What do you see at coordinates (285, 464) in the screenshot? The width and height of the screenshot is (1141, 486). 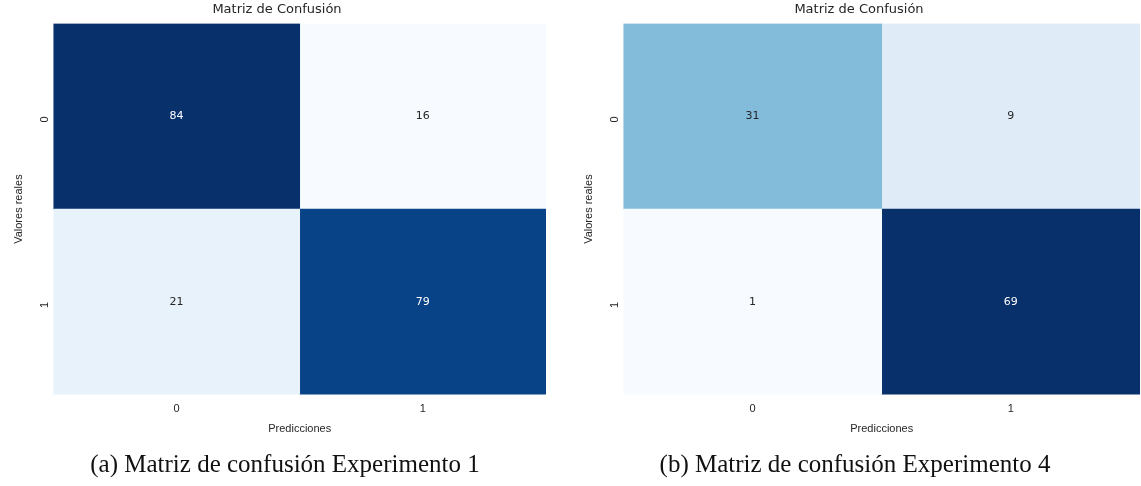 I see `text: (a) Matriz de confusión Experimento 1` at bounding box center [285, 464].